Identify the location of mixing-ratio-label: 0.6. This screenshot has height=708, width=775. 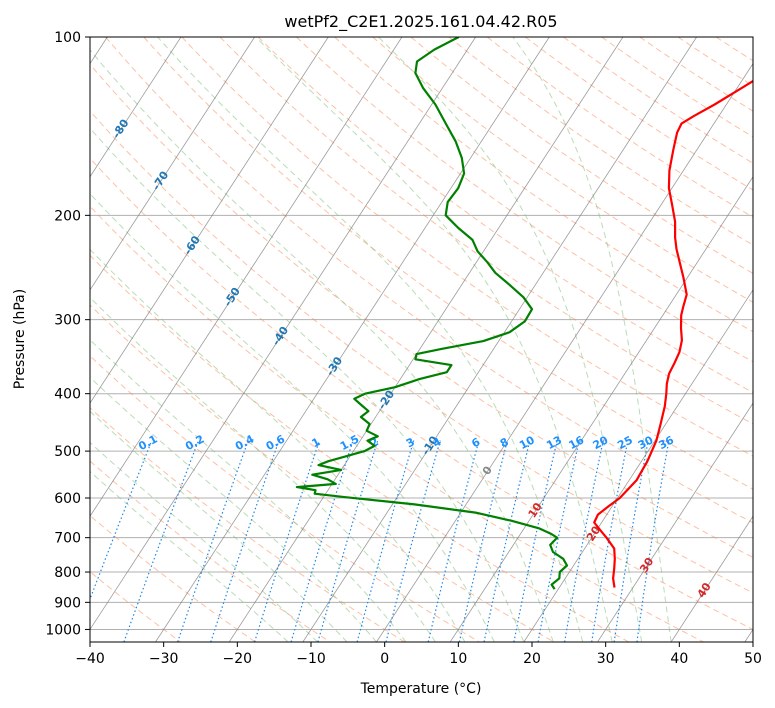
(276, 442).